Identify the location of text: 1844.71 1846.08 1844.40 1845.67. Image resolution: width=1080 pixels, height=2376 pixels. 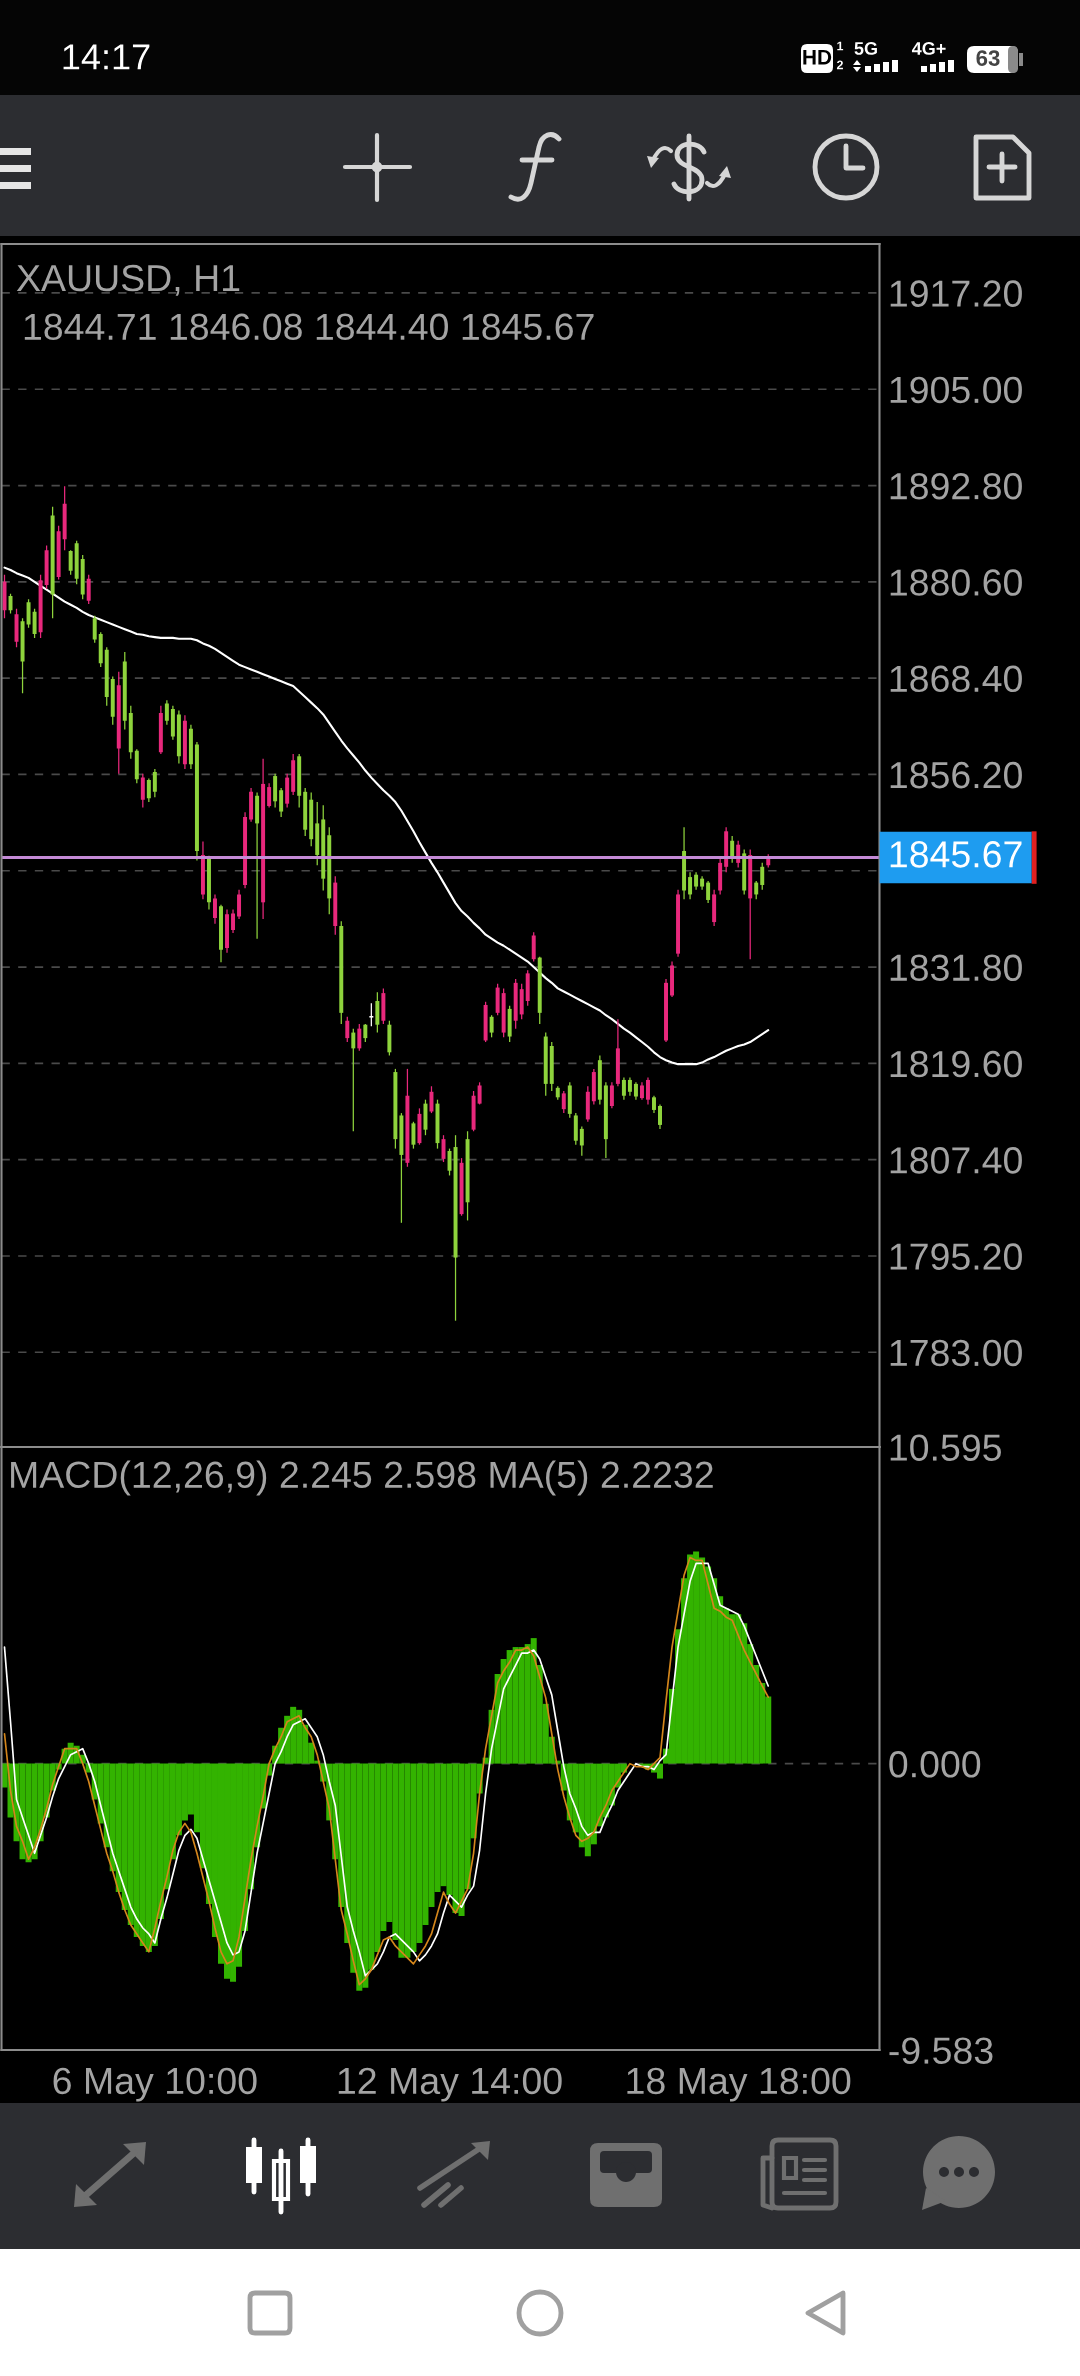
(309, 327).